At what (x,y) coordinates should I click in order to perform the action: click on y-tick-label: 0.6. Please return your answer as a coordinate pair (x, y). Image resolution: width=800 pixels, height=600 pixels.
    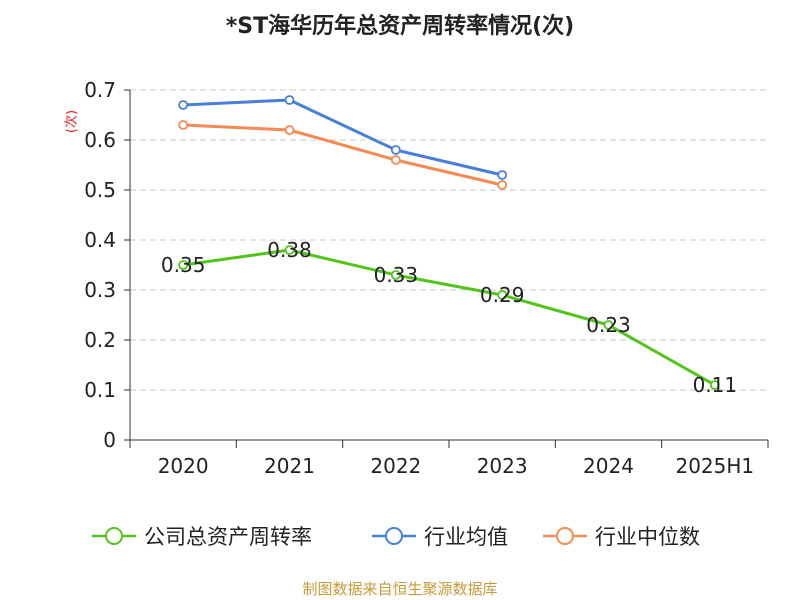
    Looking at the image, I should click on (100, 140).